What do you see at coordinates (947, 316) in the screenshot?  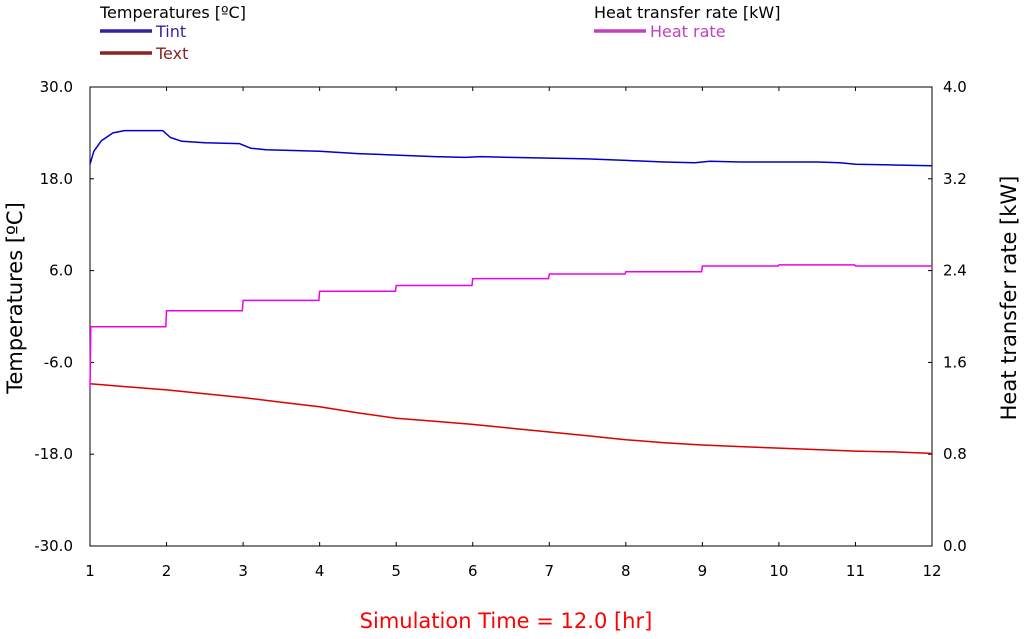 I see `y-axis-right: 4.0 3.2 2.4 1.6 0.8 0.0` at bounding box center [947, 316].